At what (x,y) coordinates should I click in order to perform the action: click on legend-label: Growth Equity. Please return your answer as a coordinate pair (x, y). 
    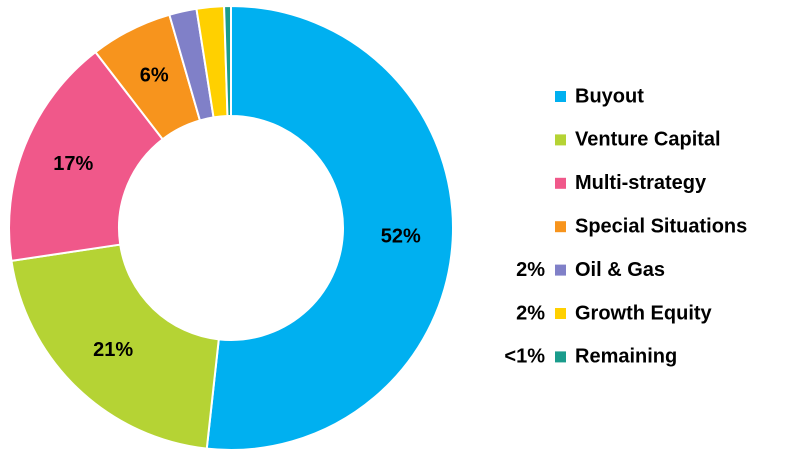
    Looking at the image, I should click on (644, 313).